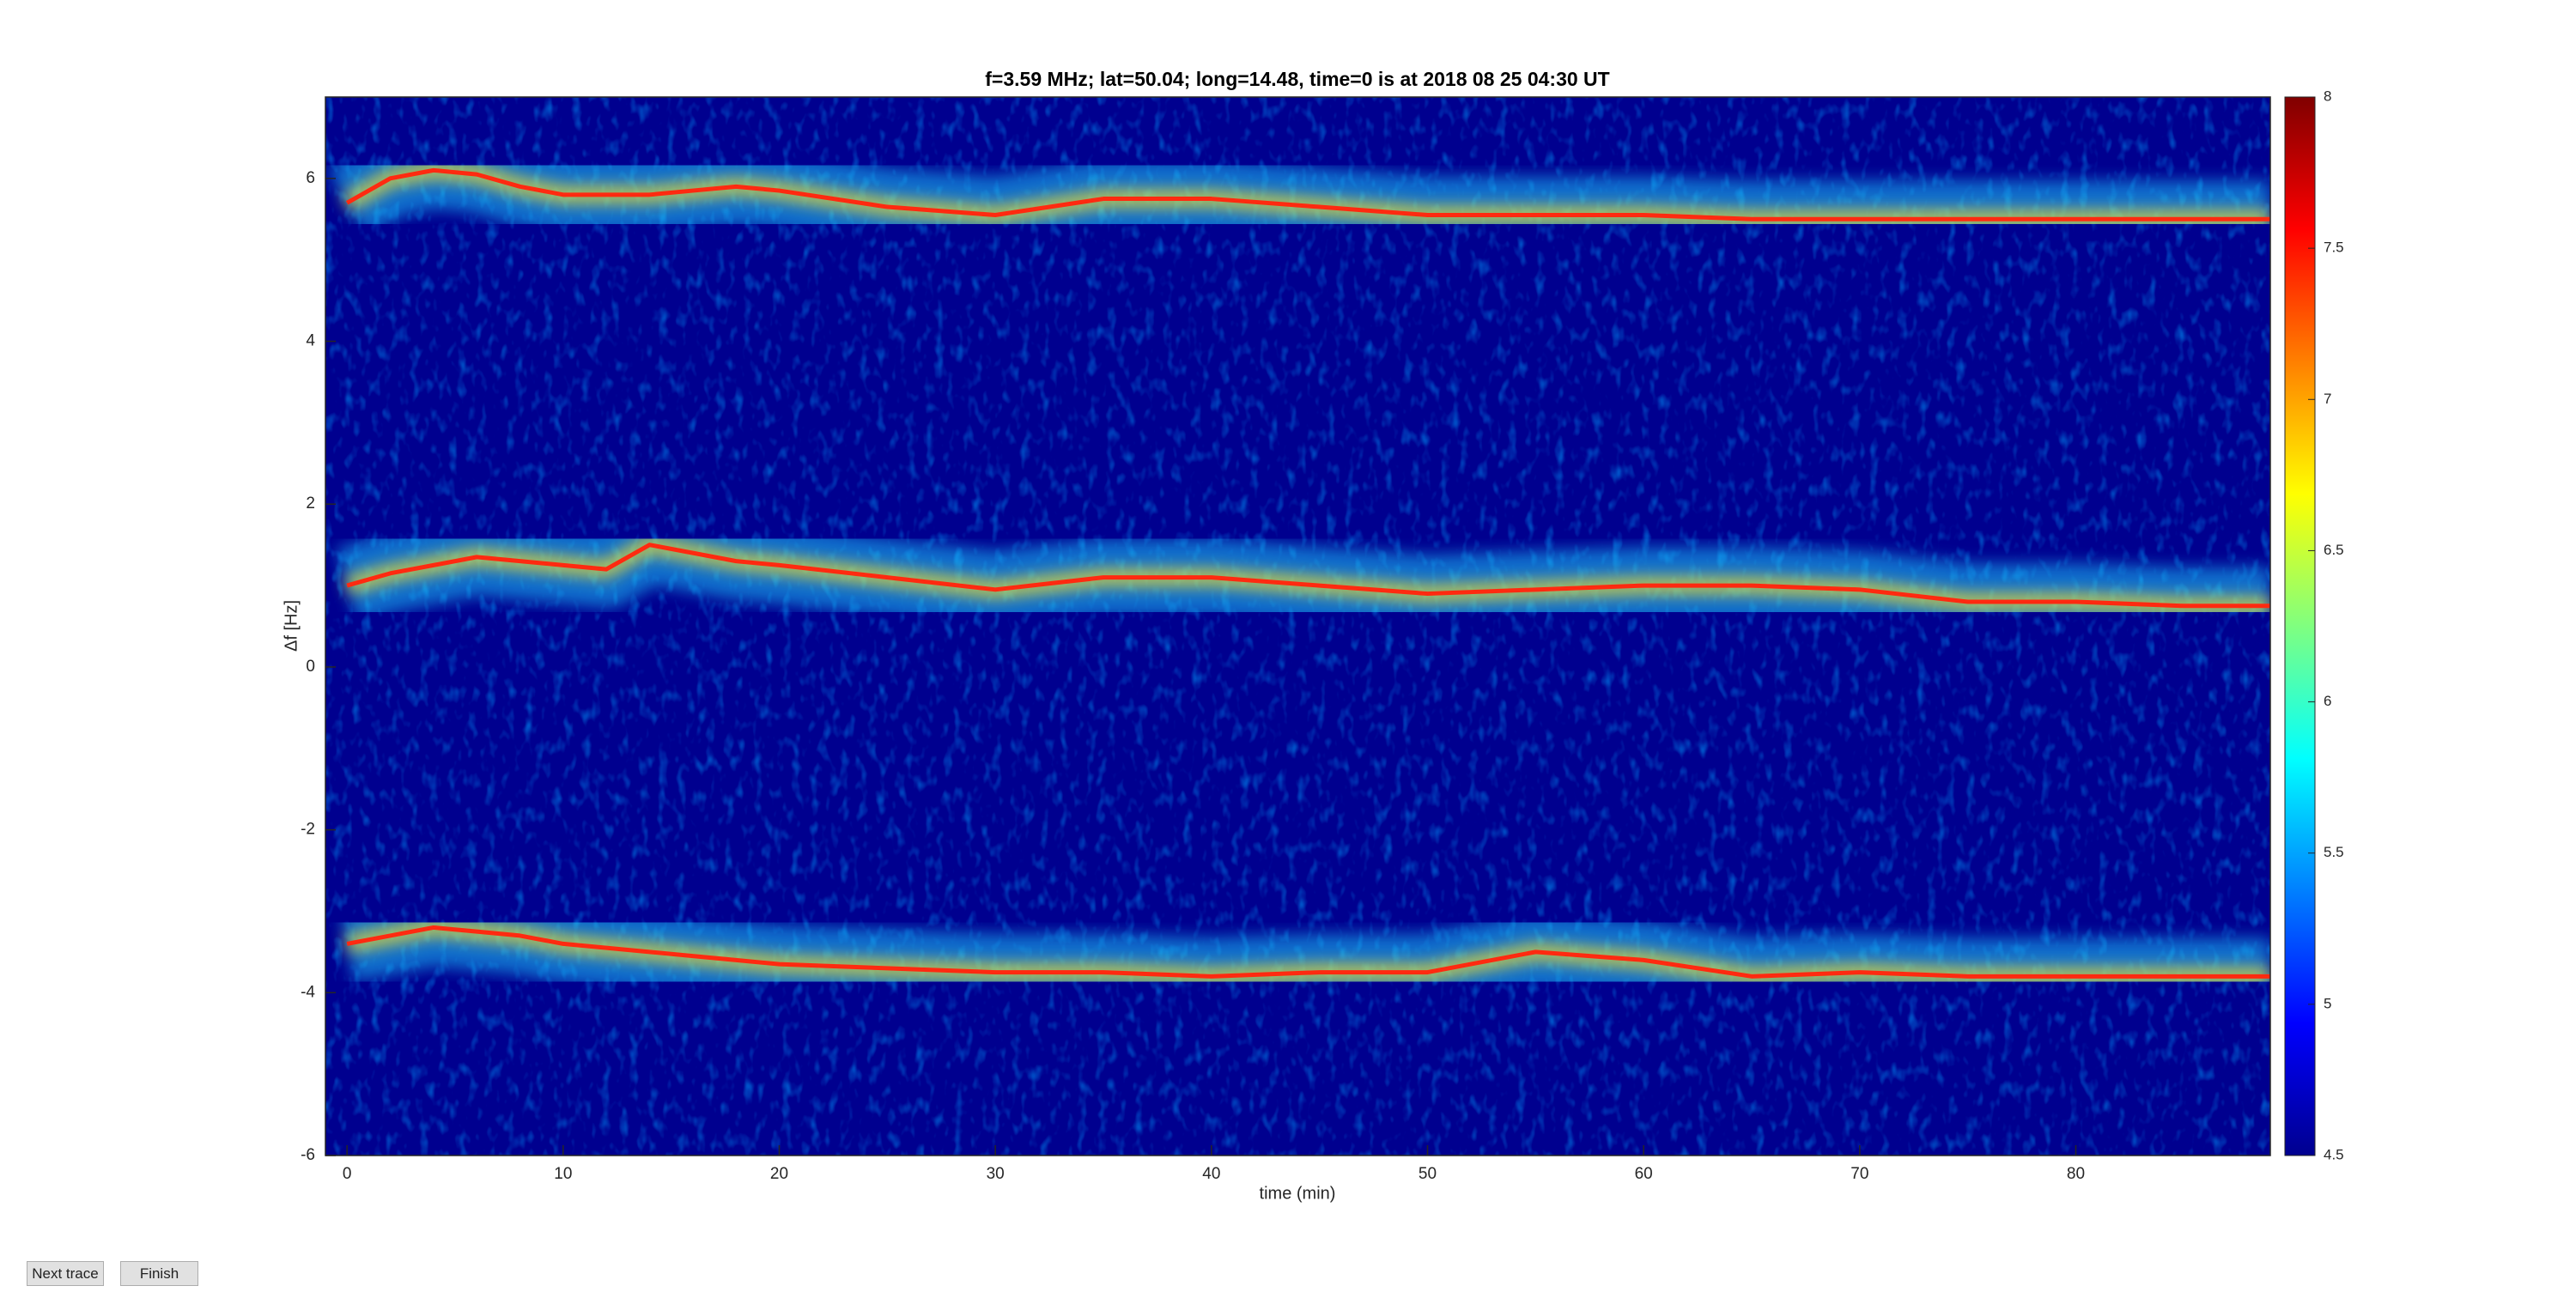  I want to click on x-tick-label: 20, so click(779, 1174).